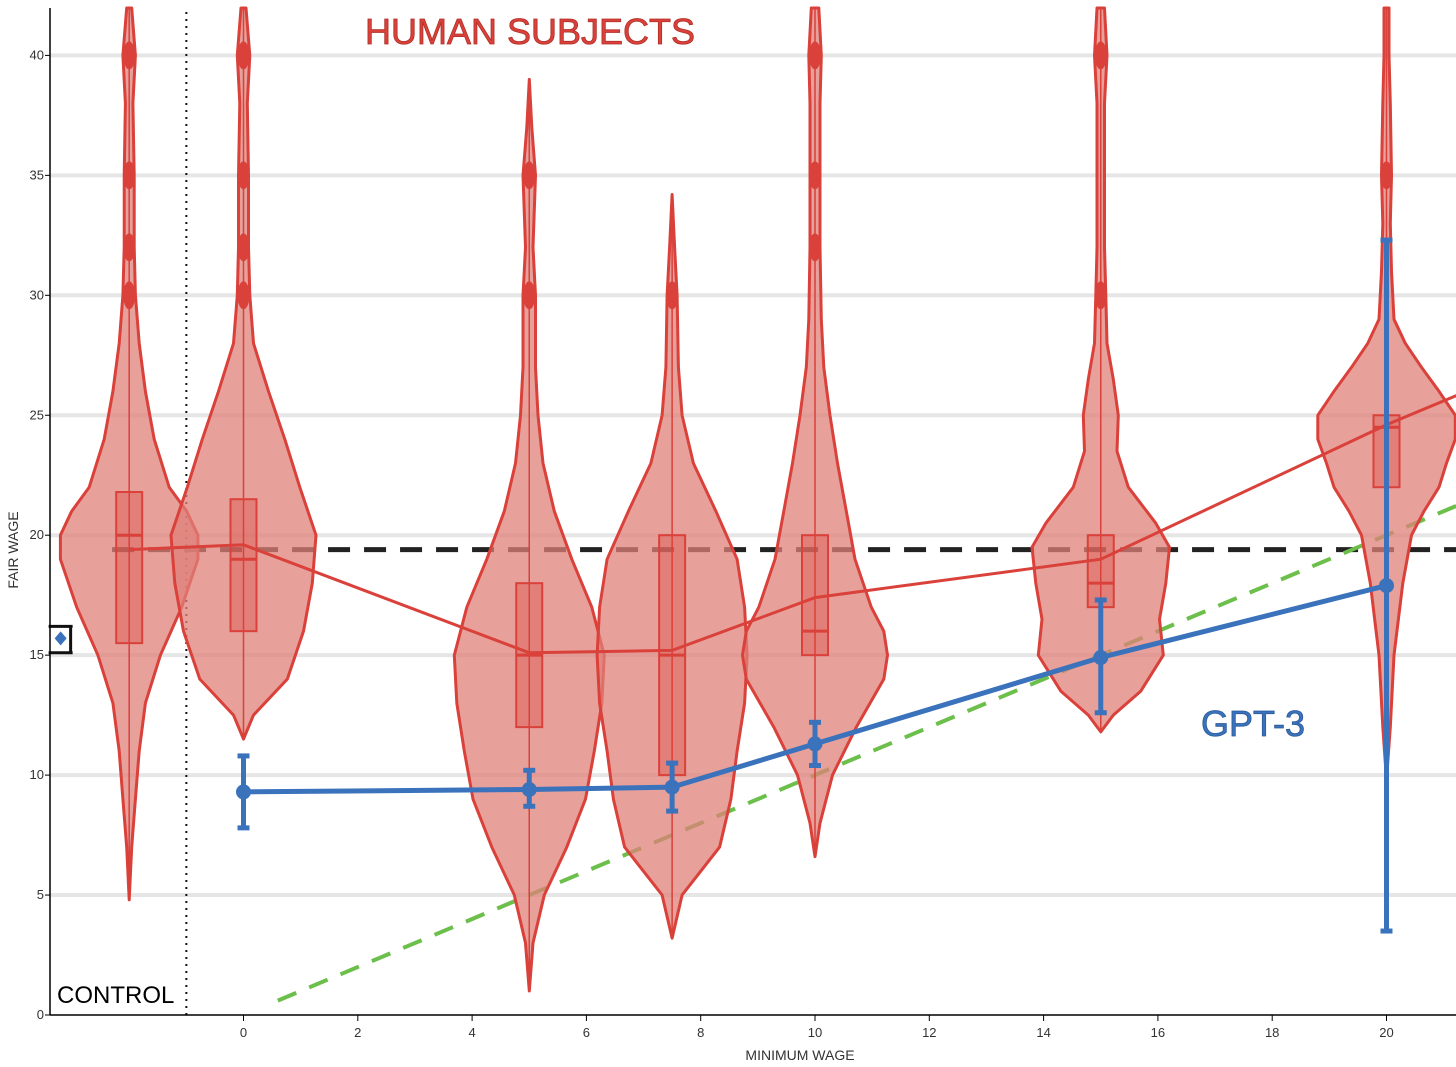 This screenshot has width=1456, height=1067. I want to click on y-tick-label: 15, so click(37, 654).